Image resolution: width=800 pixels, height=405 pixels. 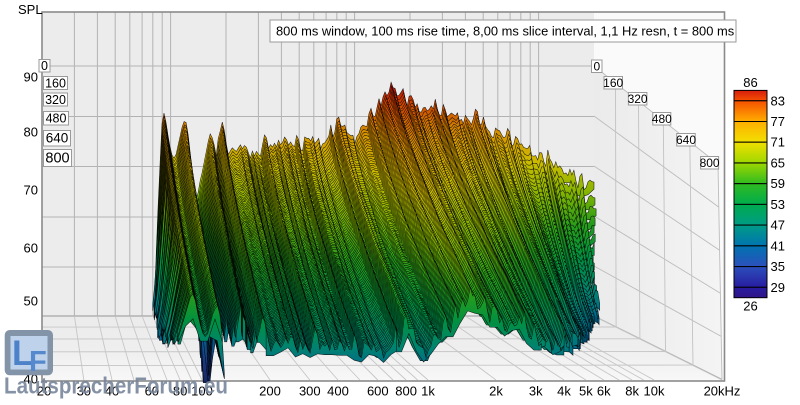 What do you see at coordinates (31, 77) in the screenshot?
I see `svg-text: 90` at bounding box center [31, 77].